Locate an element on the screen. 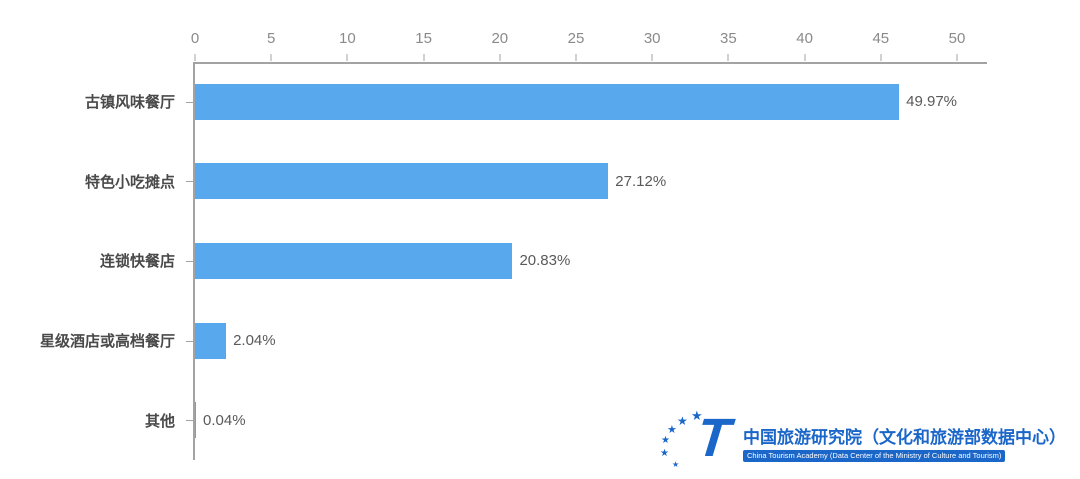 This screenshot has height=479, width=1080. category-label: 特色小吃摊点 is located at coordinates (129, 182).